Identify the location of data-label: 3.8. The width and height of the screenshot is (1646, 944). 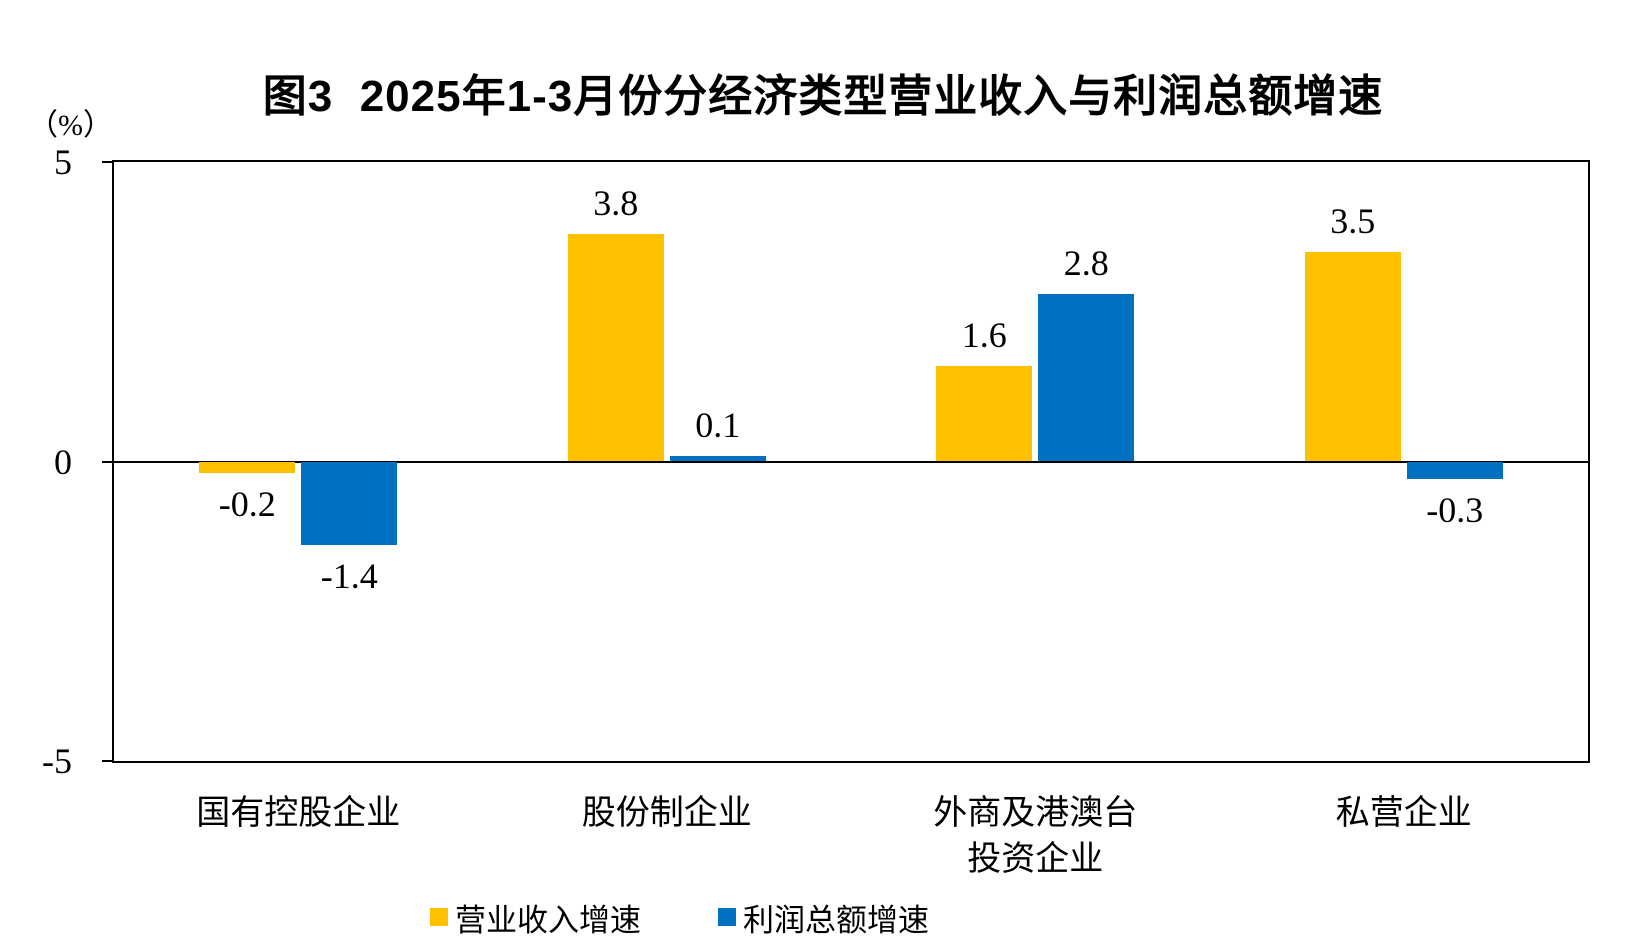
(616, 202).